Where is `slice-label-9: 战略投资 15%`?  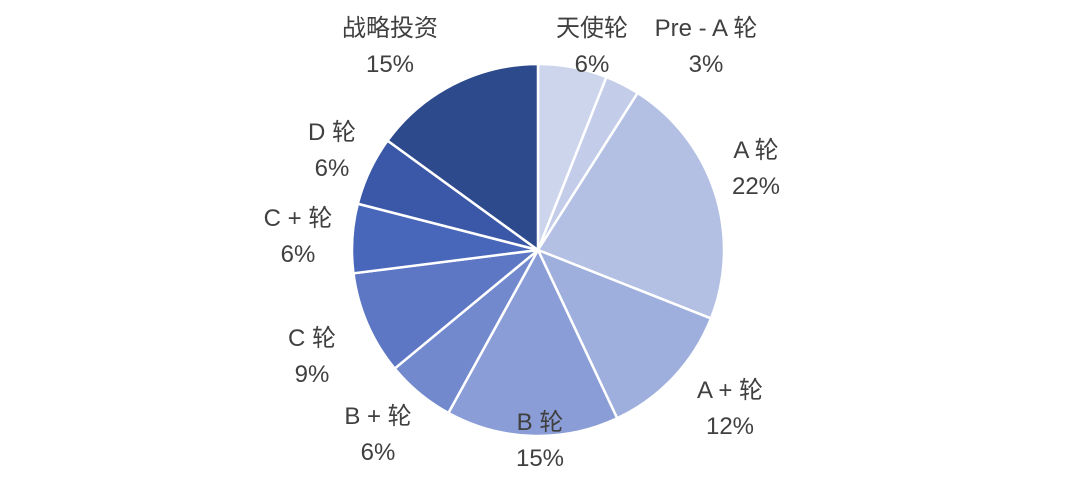 slice-label-9: 战略投资 15% is located at coordinates (390, 46).